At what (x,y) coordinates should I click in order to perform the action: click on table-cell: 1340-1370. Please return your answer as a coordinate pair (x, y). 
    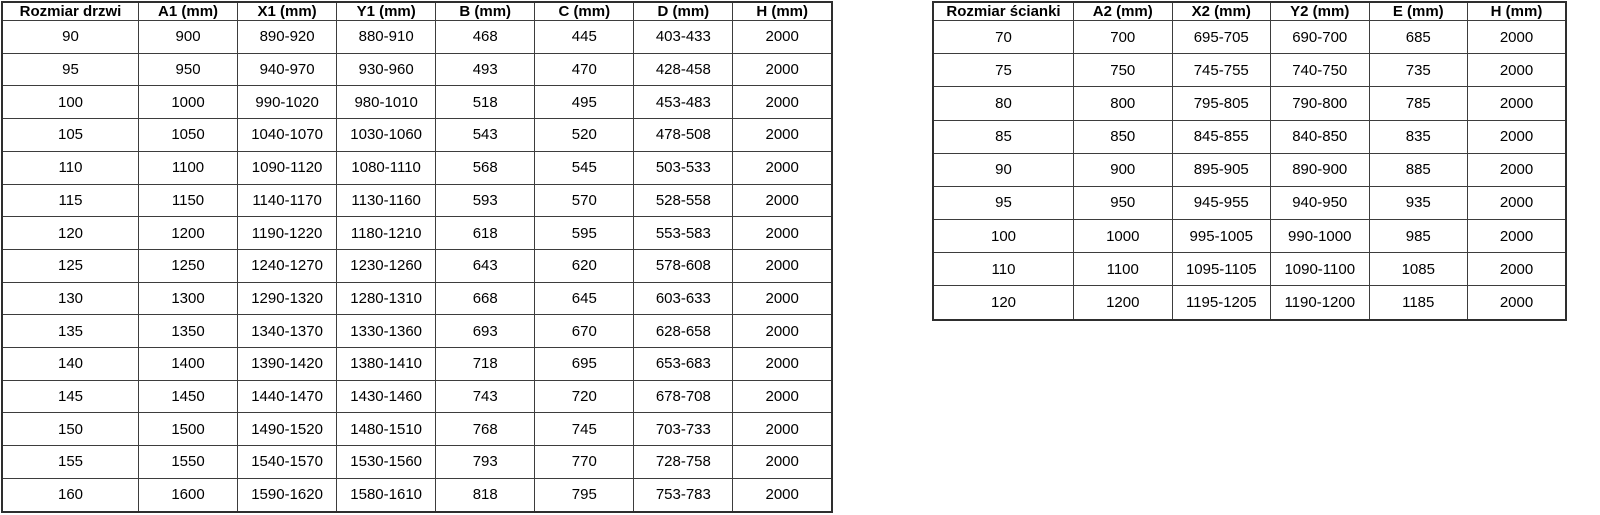
    Looking at the image, I should click on (287, 331).